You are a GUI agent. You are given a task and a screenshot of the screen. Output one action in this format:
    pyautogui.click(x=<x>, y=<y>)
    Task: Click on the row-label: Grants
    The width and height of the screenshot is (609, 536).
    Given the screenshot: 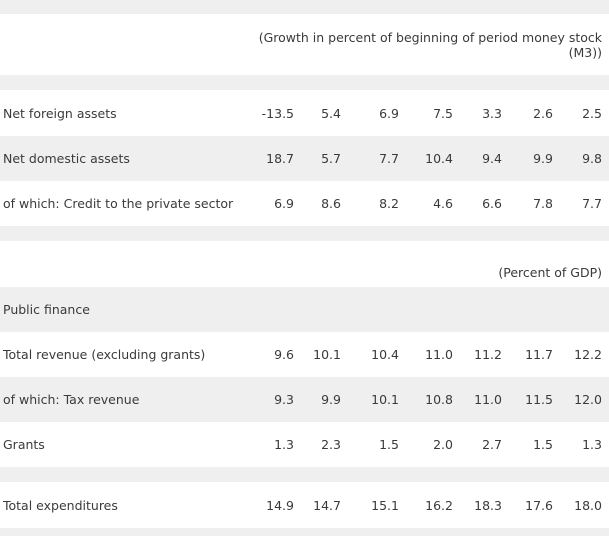 What is the action you would take?
    pyautogui.click(x=24, y=444)
    